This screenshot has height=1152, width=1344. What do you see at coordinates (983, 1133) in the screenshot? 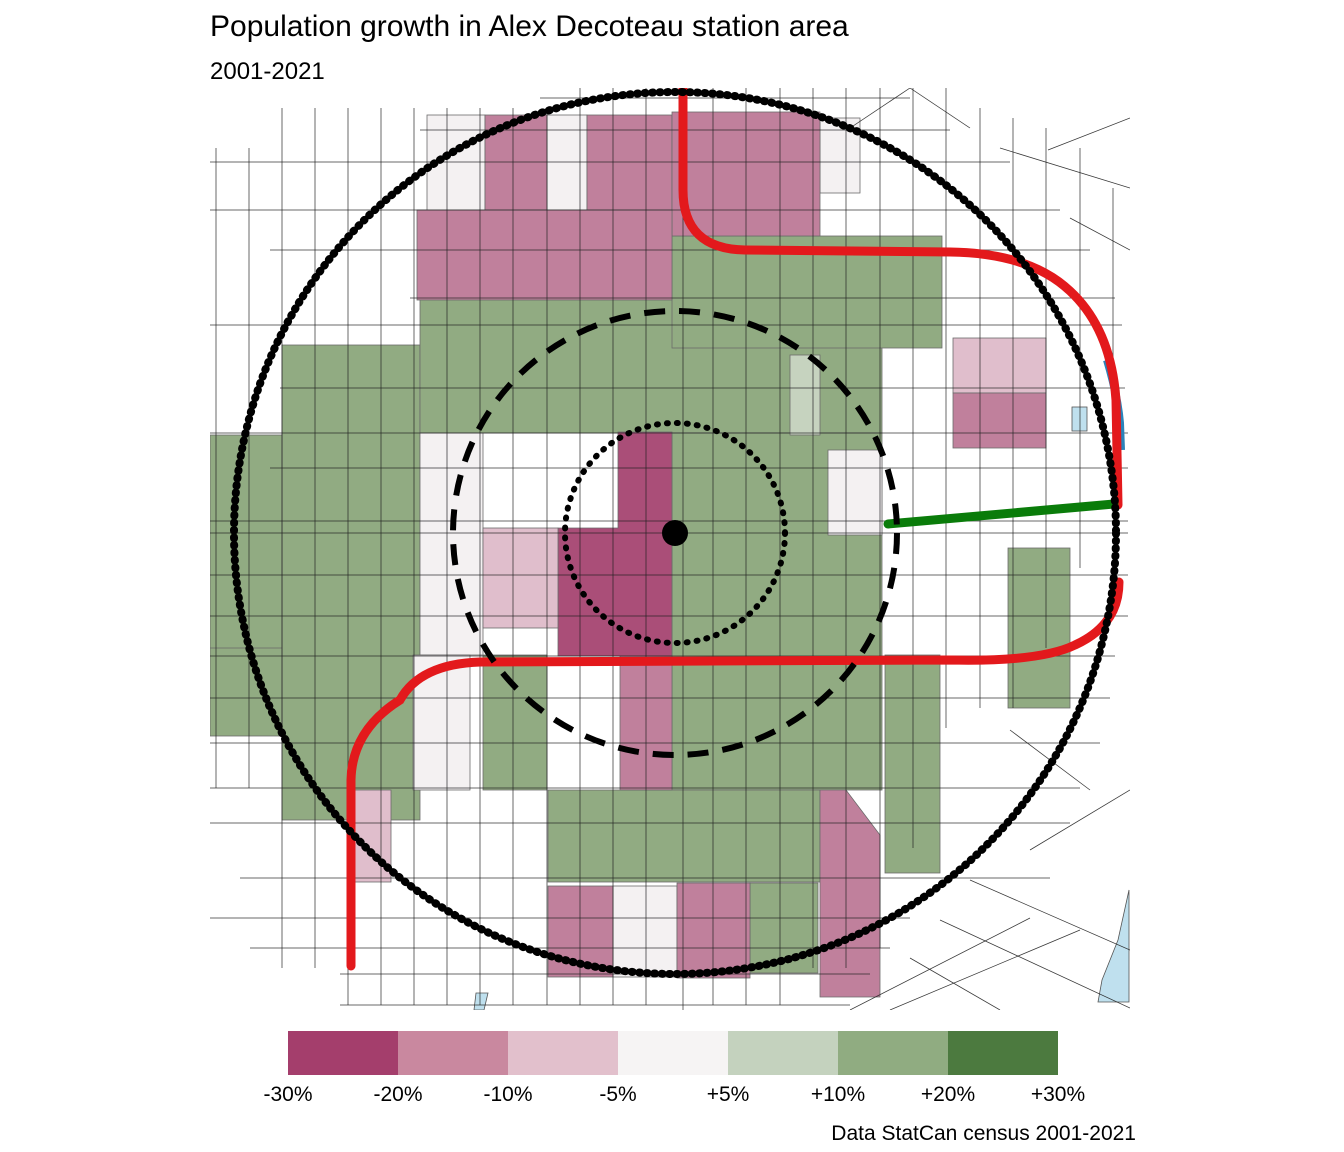
I see `caption: Data StatCan census 2001-2021` at bounding box center [983, 1133].